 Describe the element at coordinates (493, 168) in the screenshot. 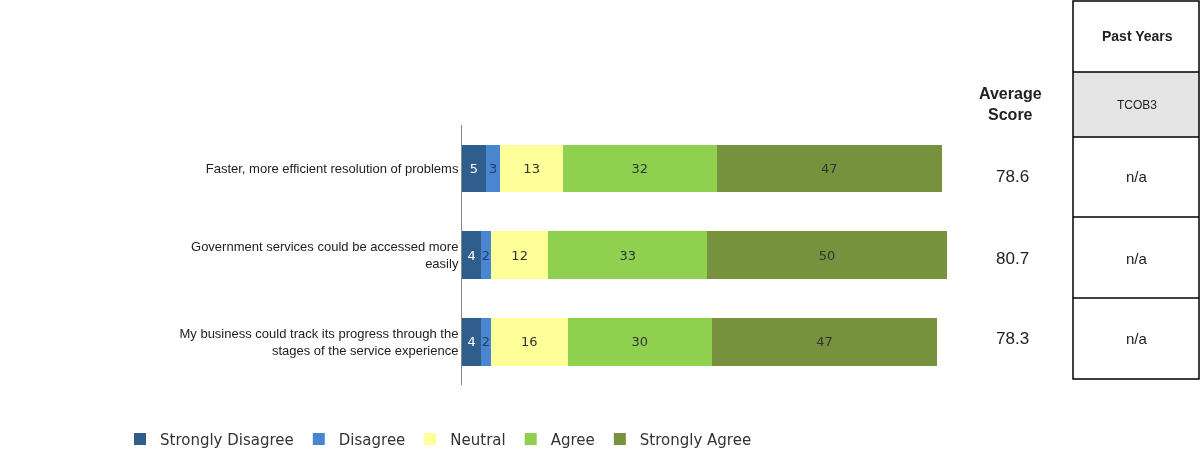

I see `data-label: 3` at that location.